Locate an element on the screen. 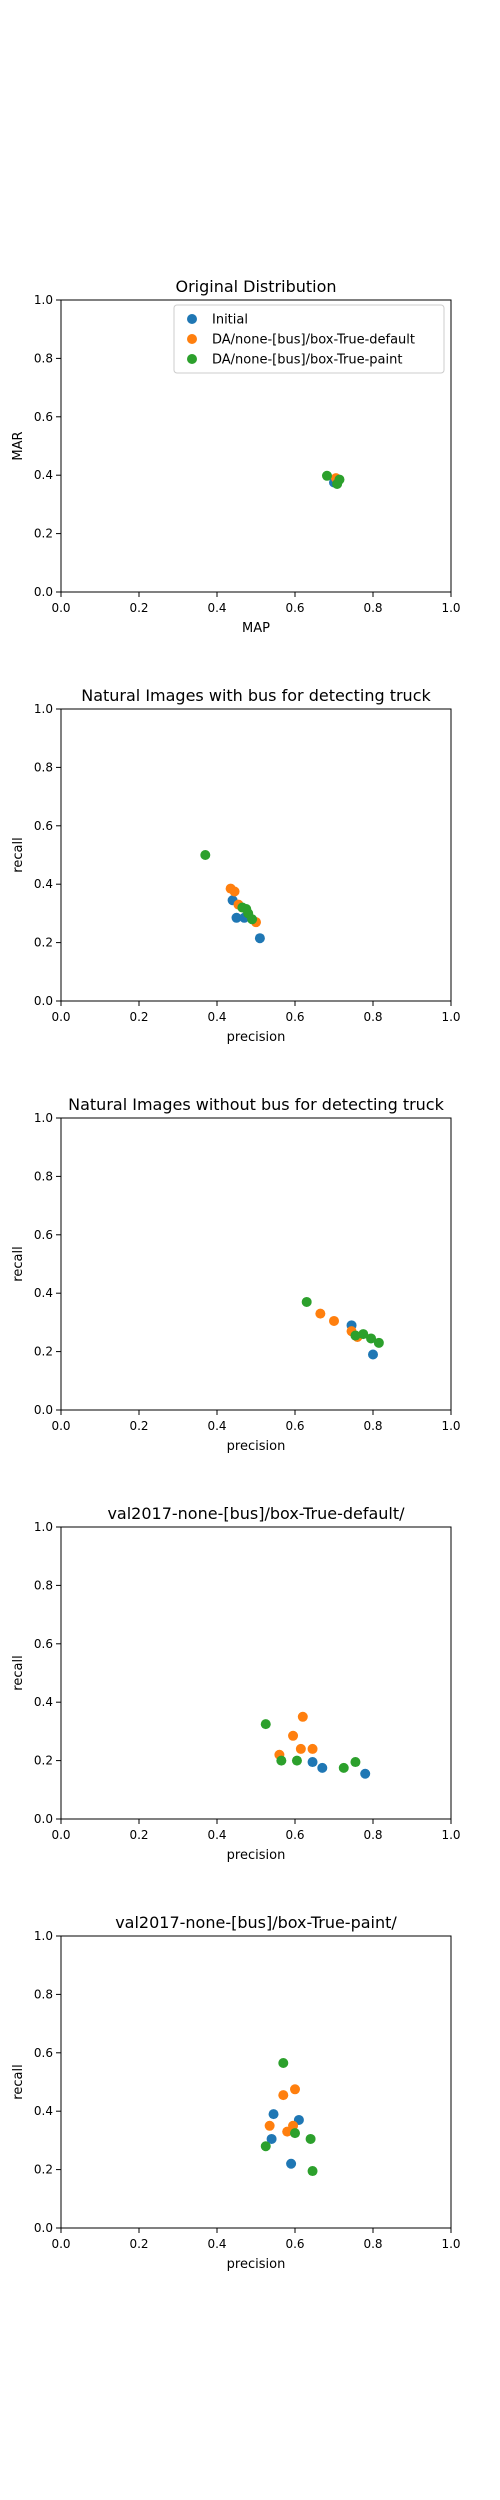 The height and width of the screenshot is (2500, 500). legend-box is located at coordinates (309, 339).